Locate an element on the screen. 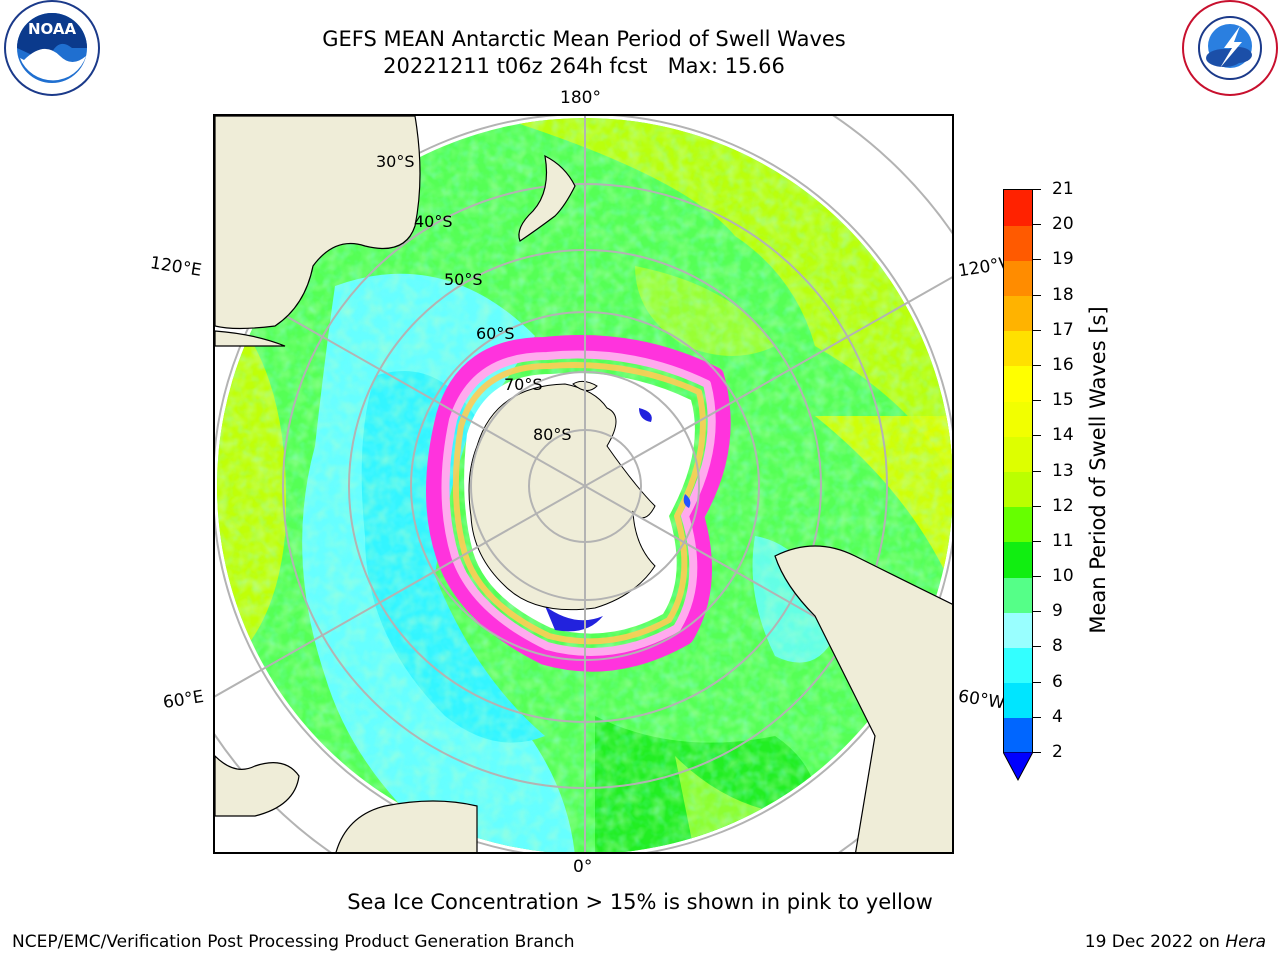 The image size is (1280, 960). colorbar-tick-label: 13 is located at coordinates (1063, 471).